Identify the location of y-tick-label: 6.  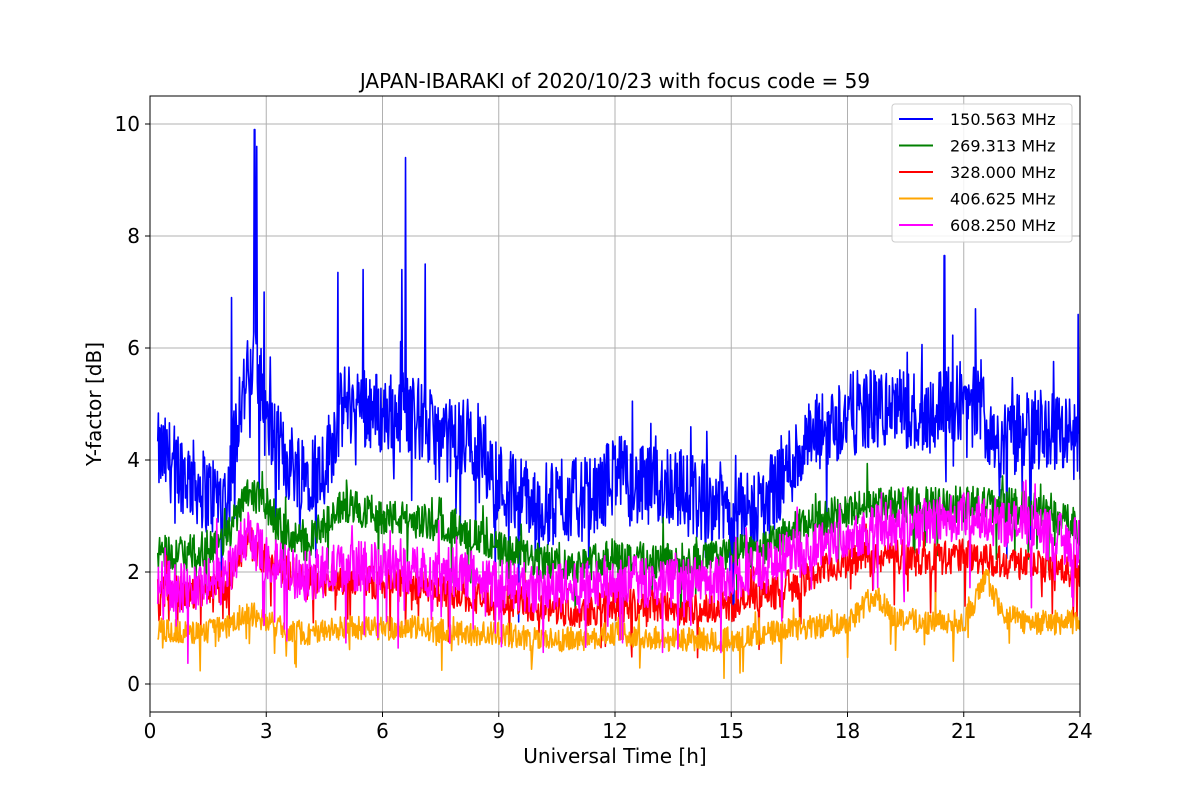
(133, 348).